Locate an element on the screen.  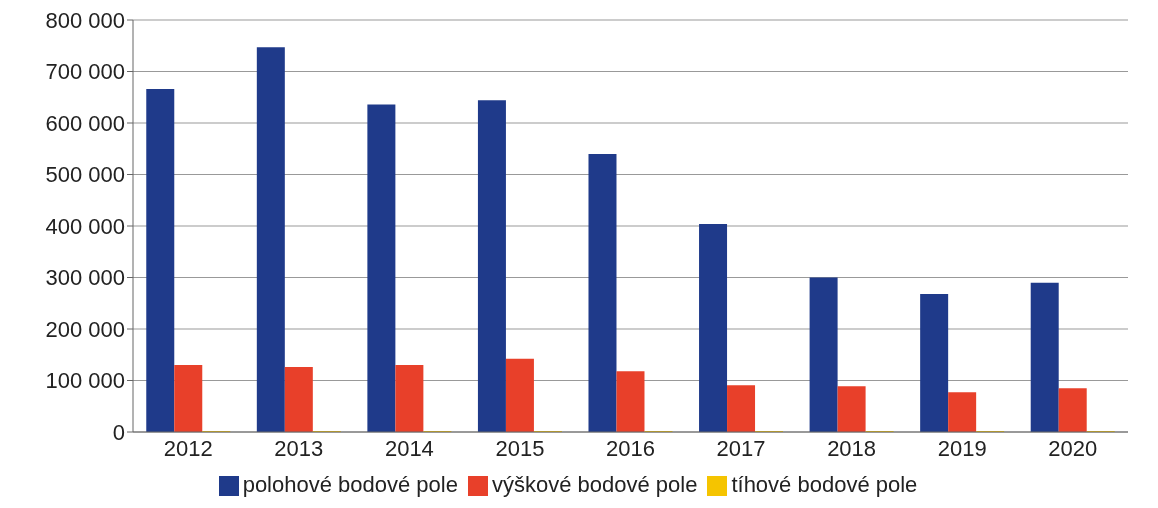
x-tick-label: 2020 is located at coordinates (1073, 448).